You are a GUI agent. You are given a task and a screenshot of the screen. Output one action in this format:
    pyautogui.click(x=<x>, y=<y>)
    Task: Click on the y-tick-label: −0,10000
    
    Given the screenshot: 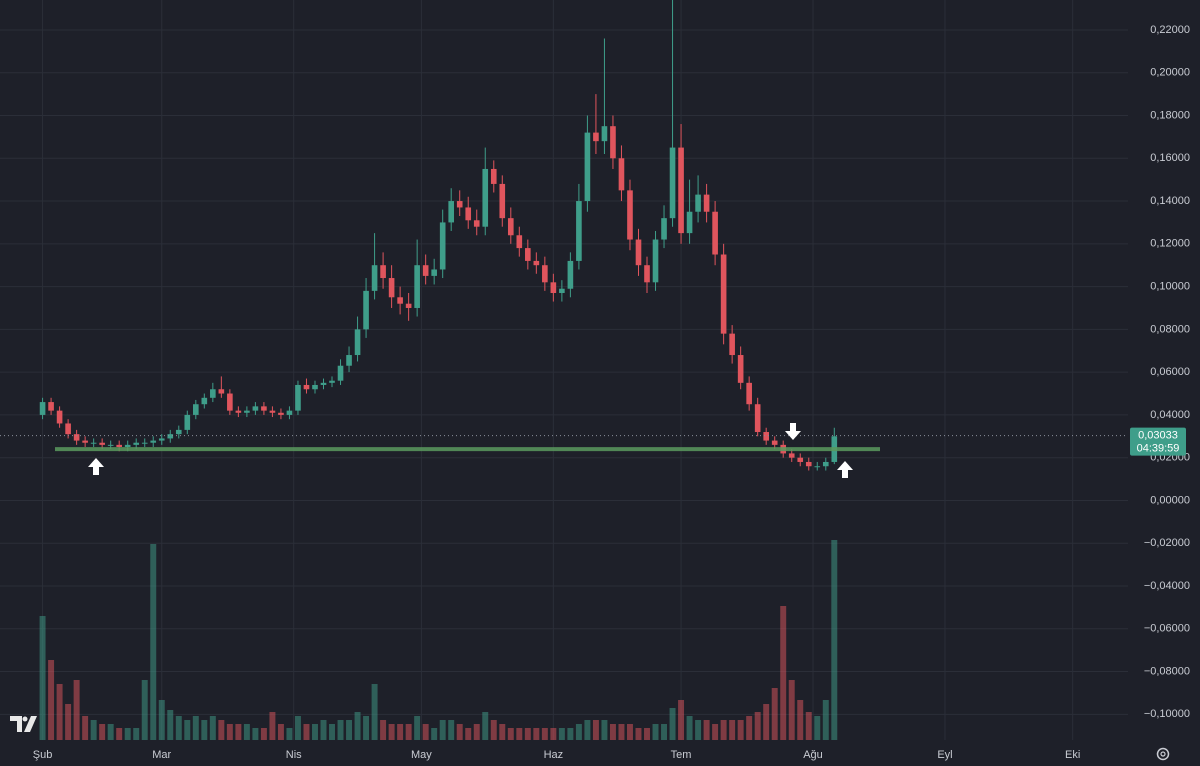 What is the action you would take?
    pyautogui.click(x=1167, y=714)
    